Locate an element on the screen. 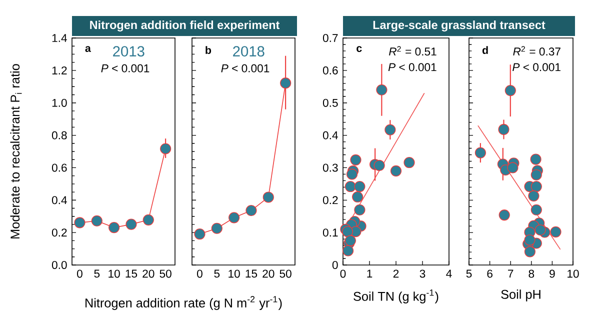  y-tick-label: 0.1 is located at coordinates (330, 232).